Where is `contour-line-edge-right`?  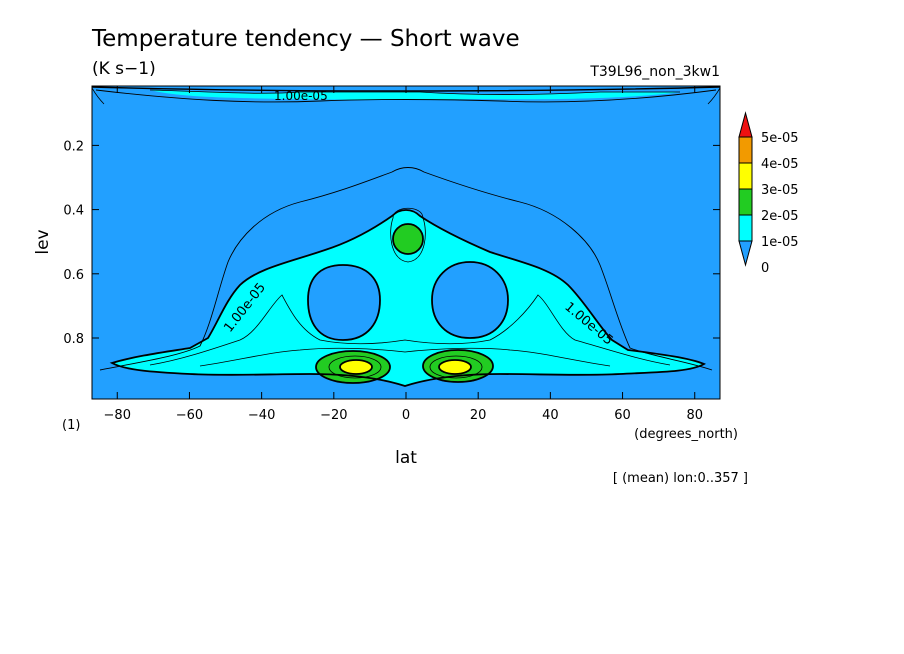 contour-line-edge-right is located at coordinates (713, 96).